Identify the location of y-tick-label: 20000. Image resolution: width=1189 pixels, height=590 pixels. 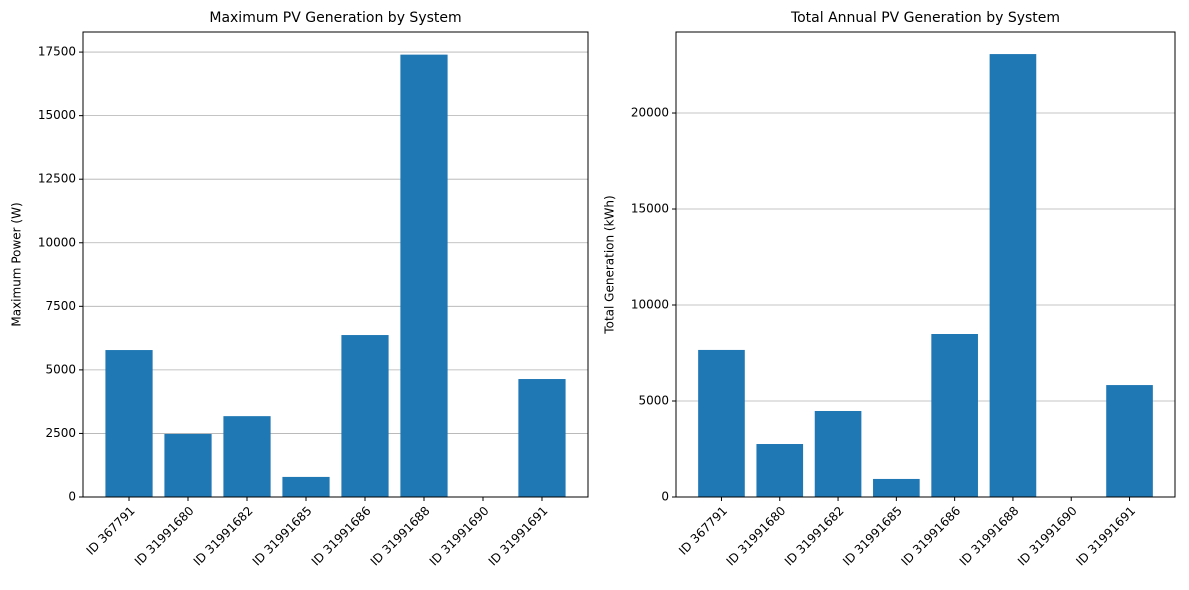
(650, 113).